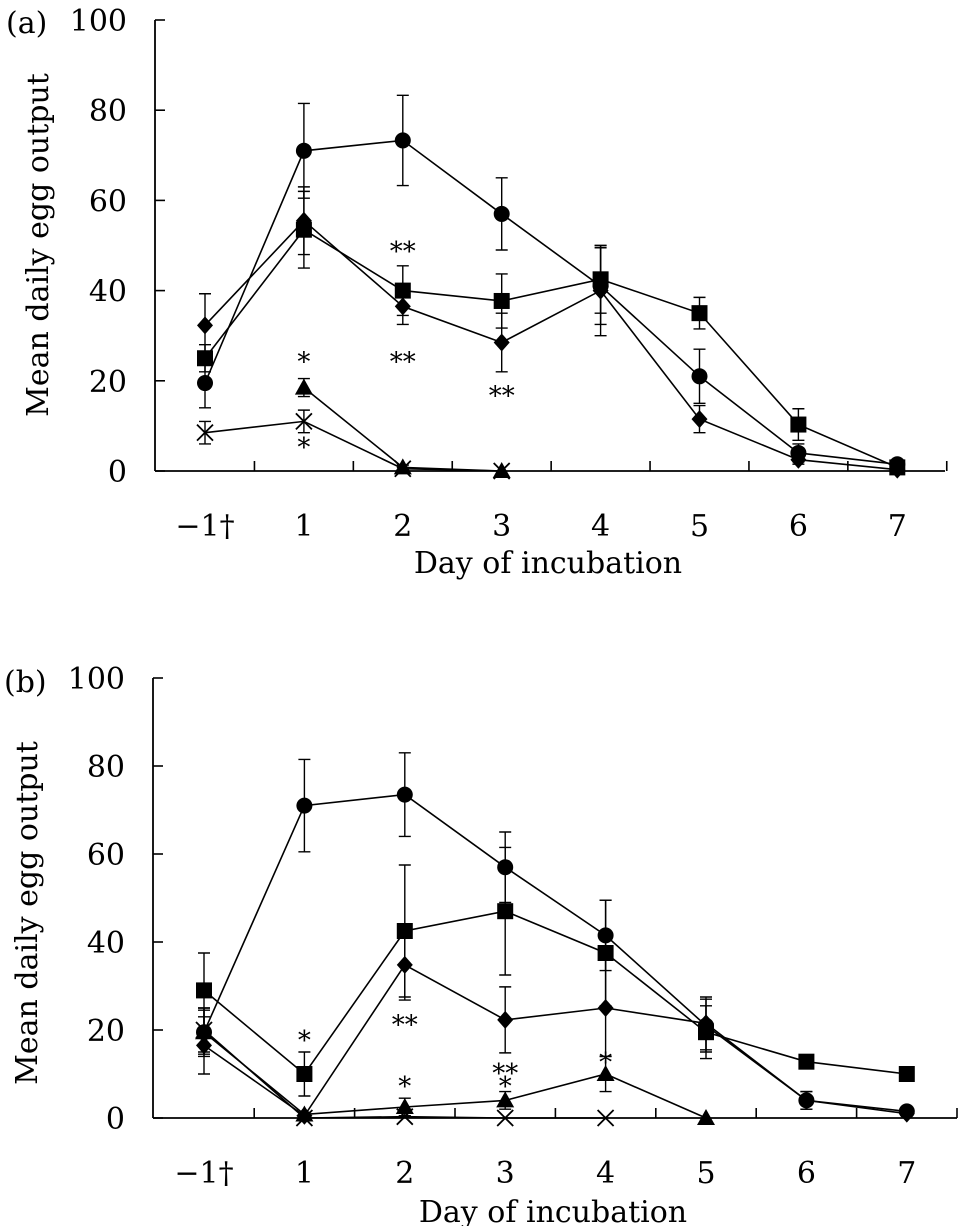 The height and width of the screenshot is (1226, 959). I want to click on panel-label: (a), so click(26, 23).